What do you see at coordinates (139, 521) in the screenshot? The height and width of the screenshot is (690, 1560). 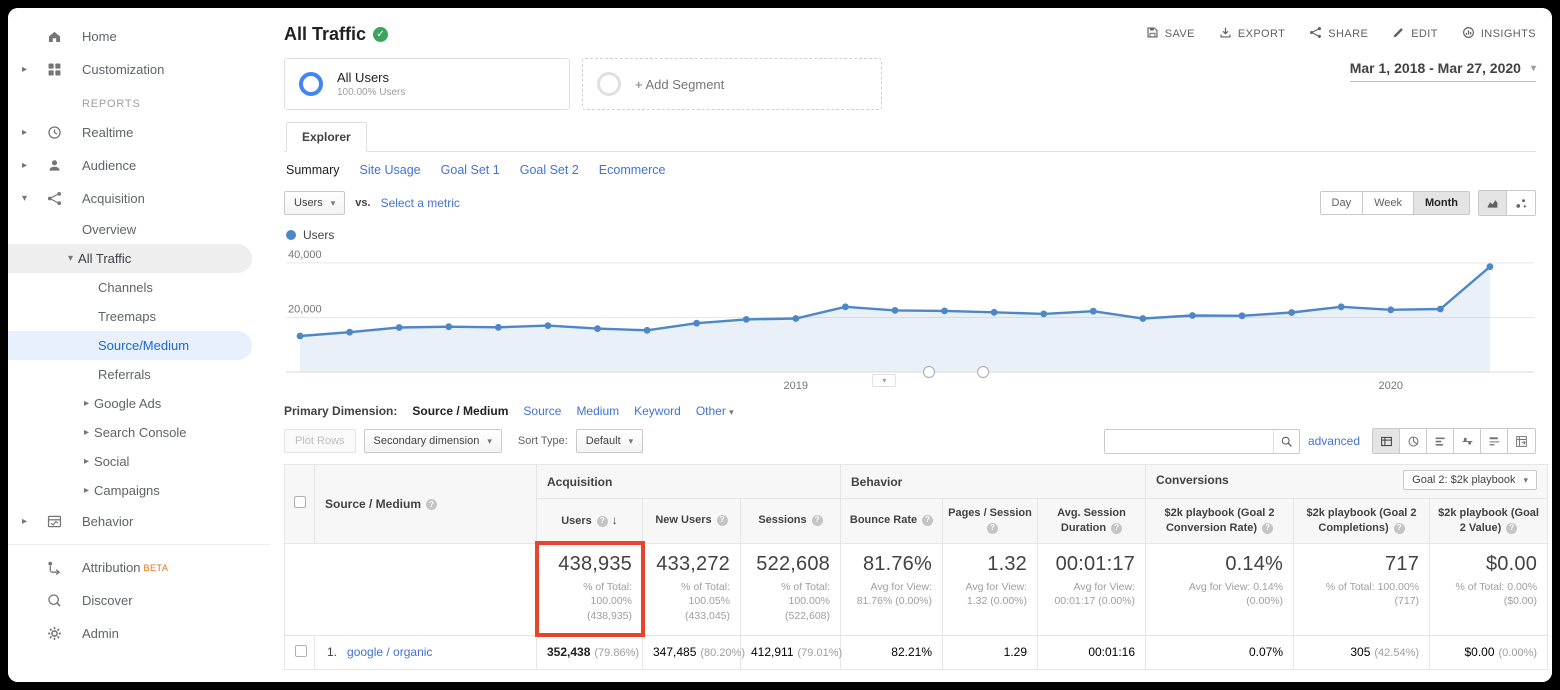 I see `sidebar-item-behavior: ▸ Behavior` at bounding box center [139, 521].